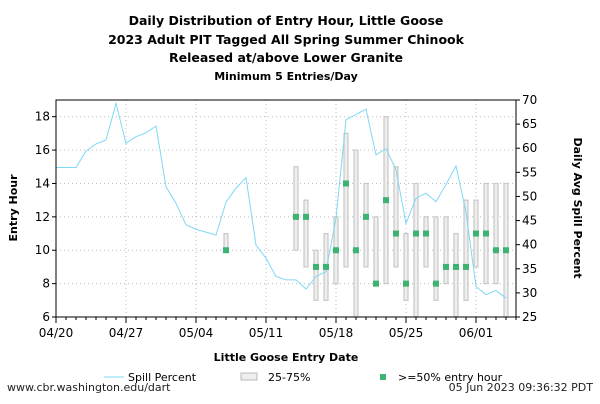 The width and height of the screenshot is (600, 404). What do you see at coordinates (42, 250) in the screenshot?
I see `y-tick-label: 10` at bounding box center [42, 250].